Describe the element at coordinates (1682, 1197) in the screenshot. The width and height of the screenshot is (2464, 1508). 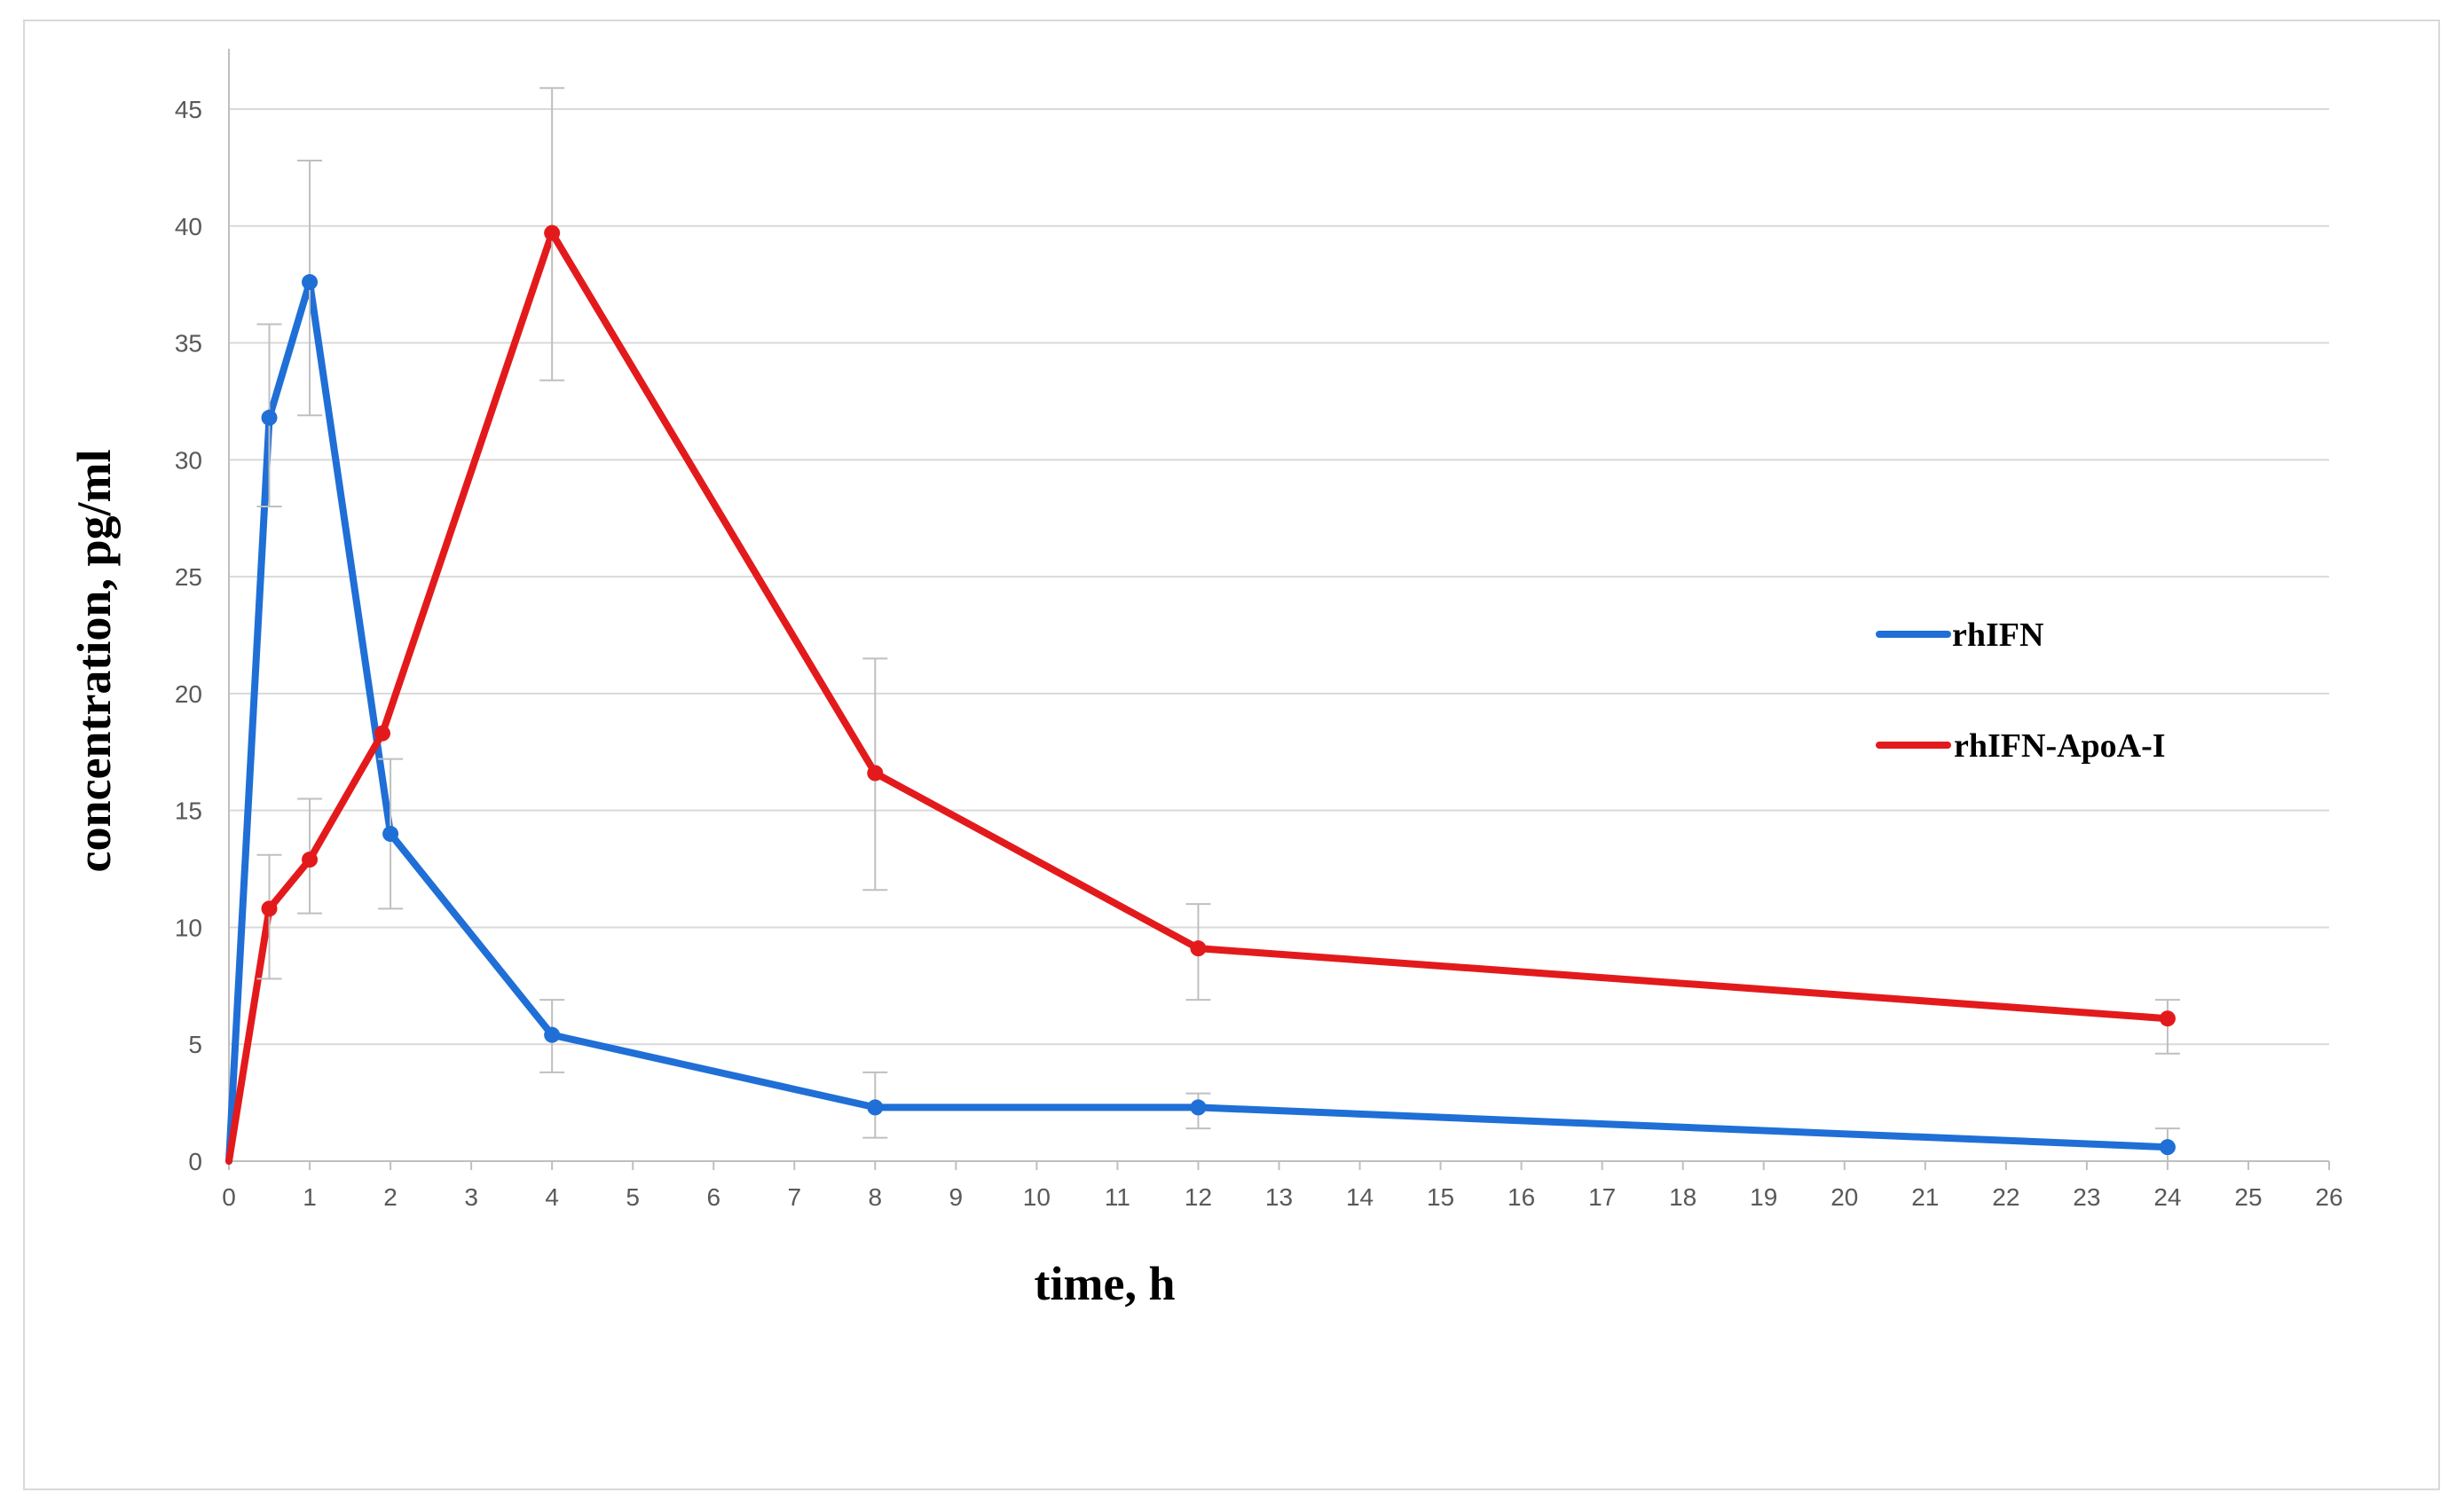
I see `x-tick-label-18: 18` at that location.